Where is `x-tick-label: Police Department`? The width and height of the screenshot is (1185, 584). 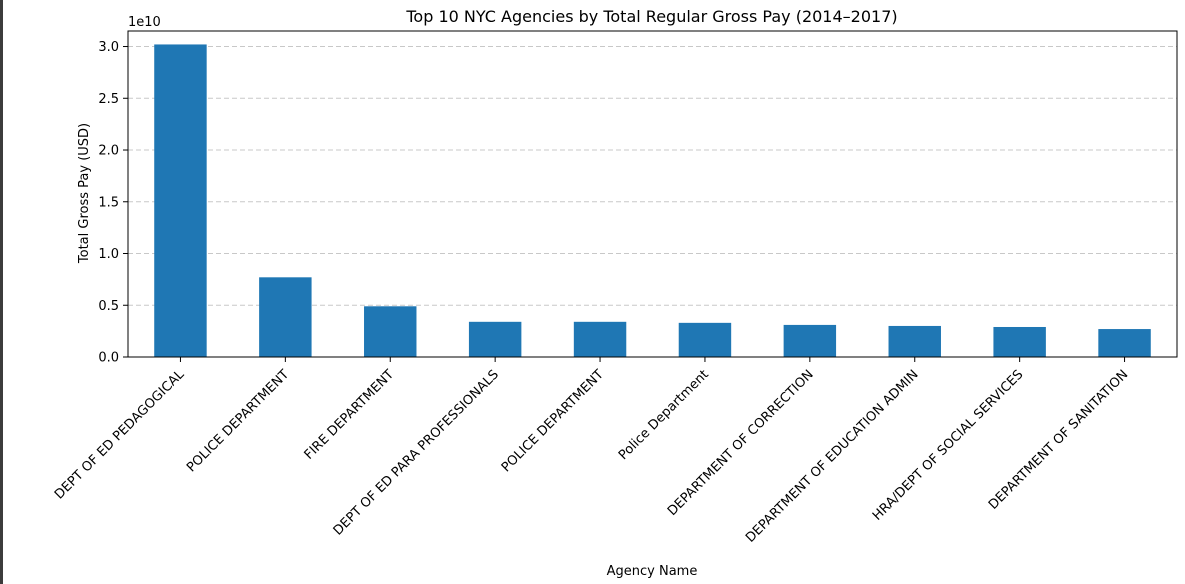 x-tick-label: Police Department is located at coordinates (664, 415).